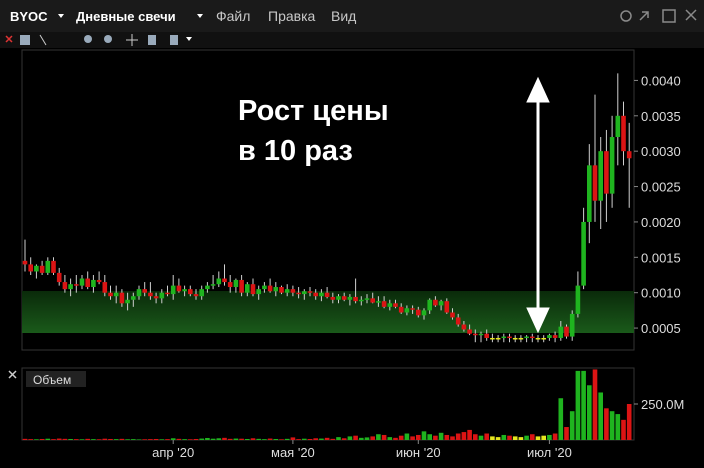  What do you see at coordinates (658, 16) in the screenshot?
I see `window-icons` at bounding box center [658, 16].